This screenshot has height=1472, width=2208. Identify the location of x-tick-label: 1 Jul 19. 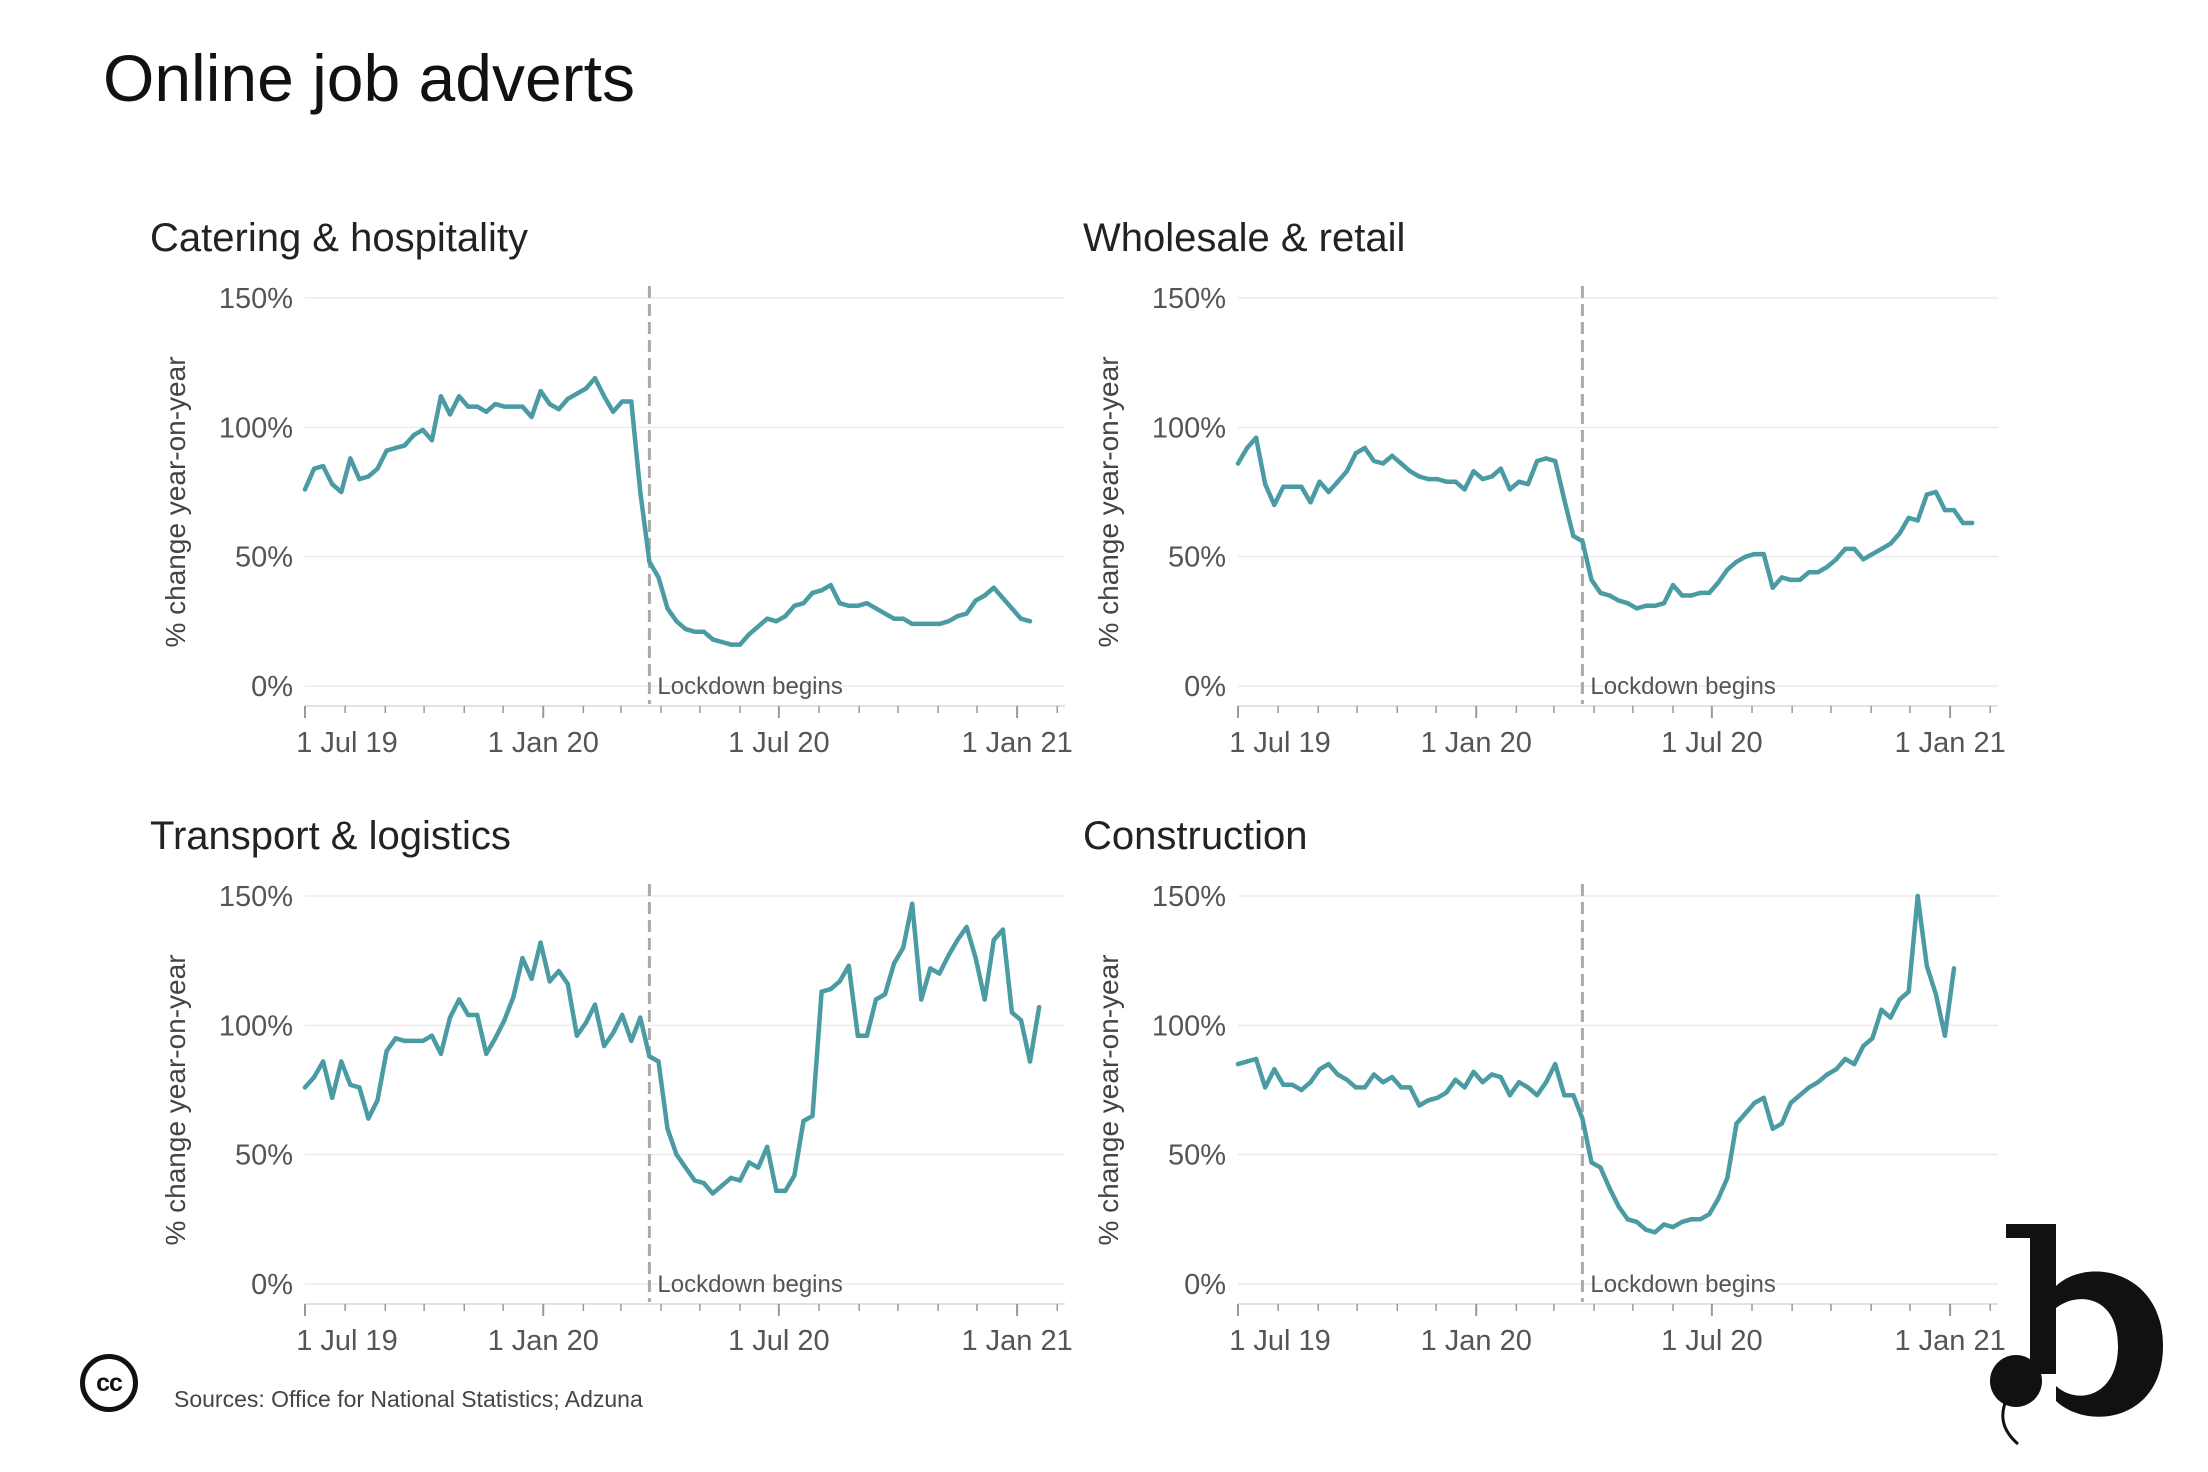
(347, 1341).